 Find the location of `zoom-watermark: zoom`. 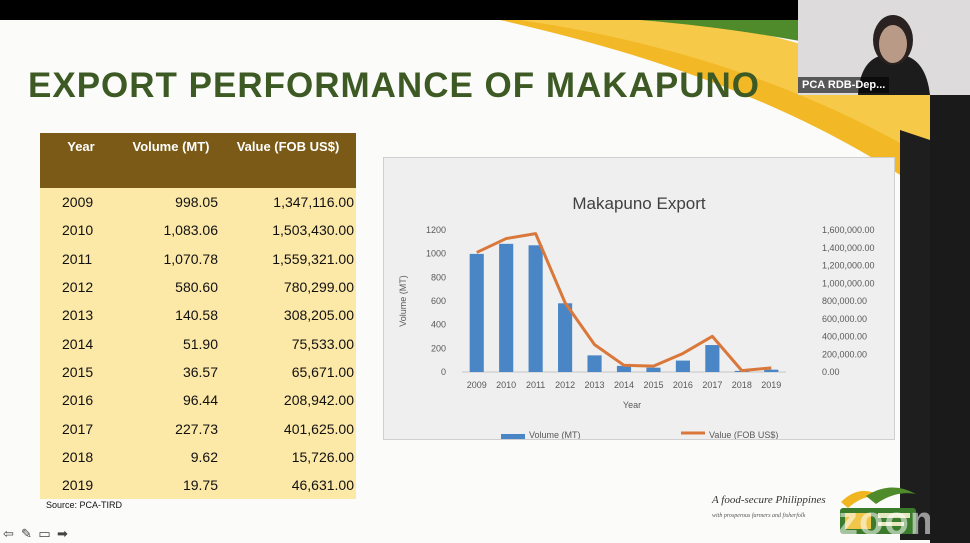

zoom-watermark: zoom is located at coordinates (884, 521).